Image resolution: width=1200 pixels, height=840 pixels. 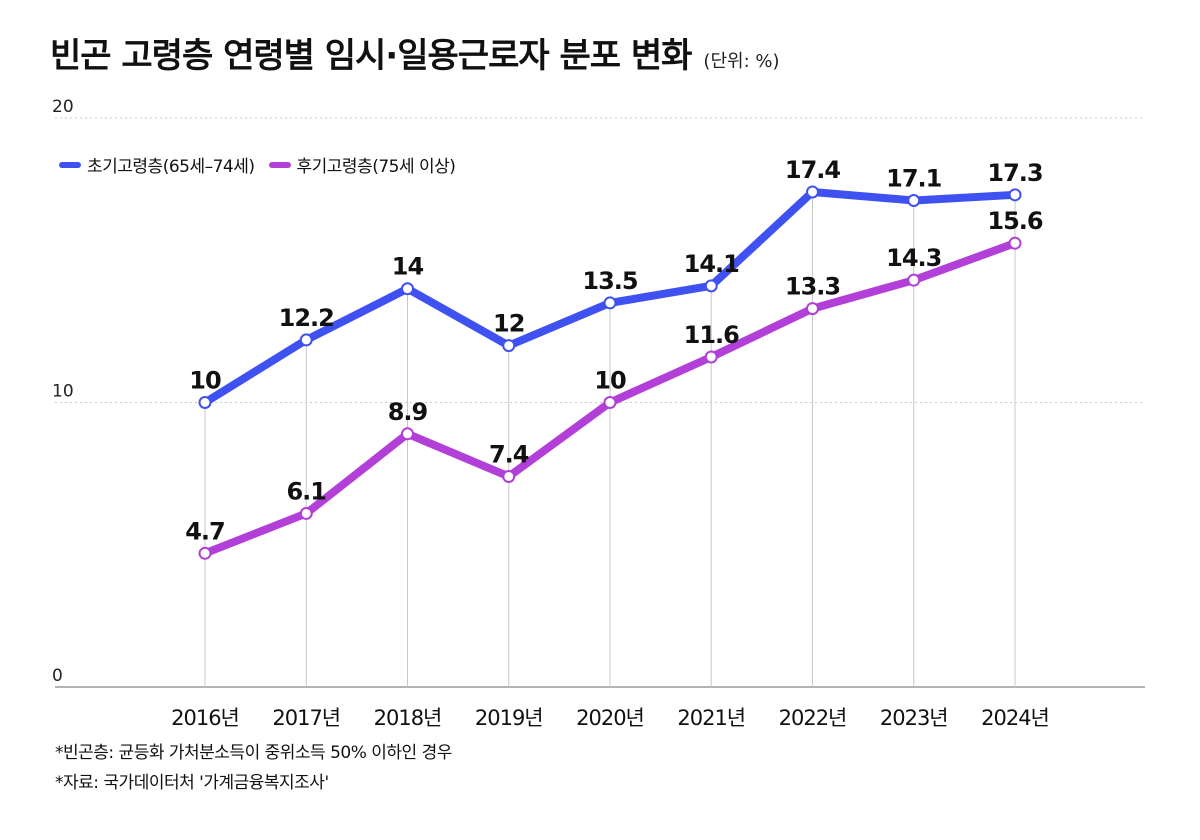 What do you see at coordinates (63, 107) in the screenshot?
I see `y-tick-label: 20` at bounding box center [63, 107].